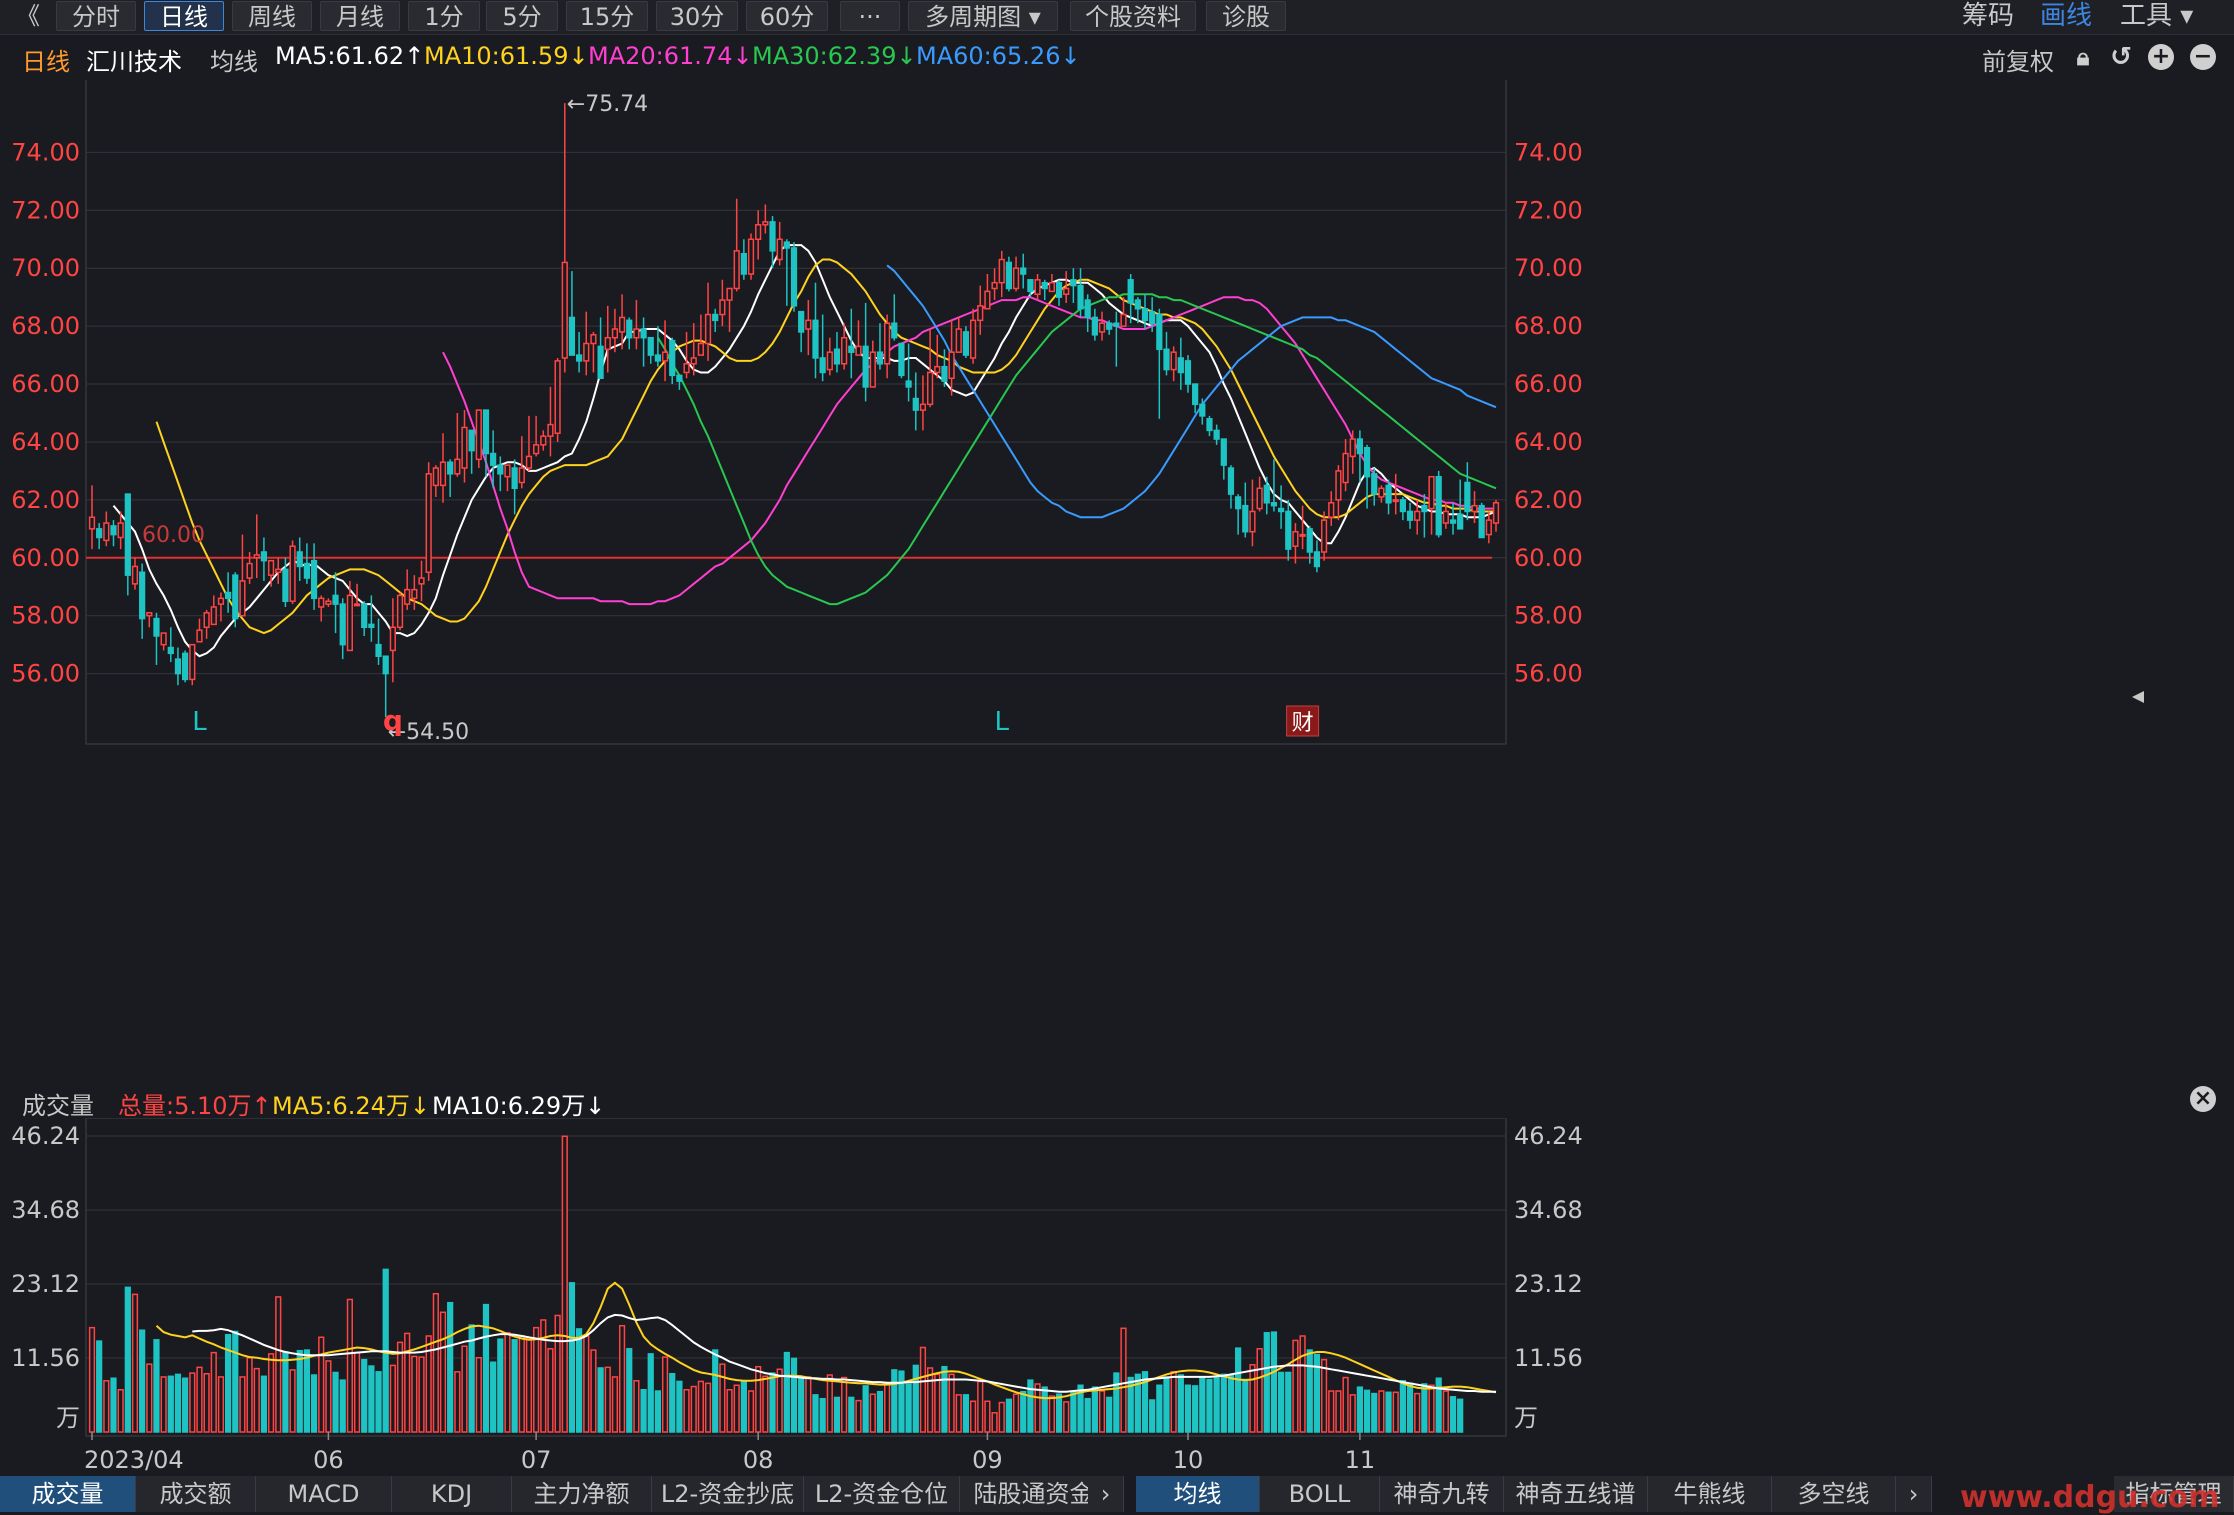 Image resolution: width=2234 pixels, height=1515 pixels. I want to click on tab-30min: 30分, so click(697, 16).